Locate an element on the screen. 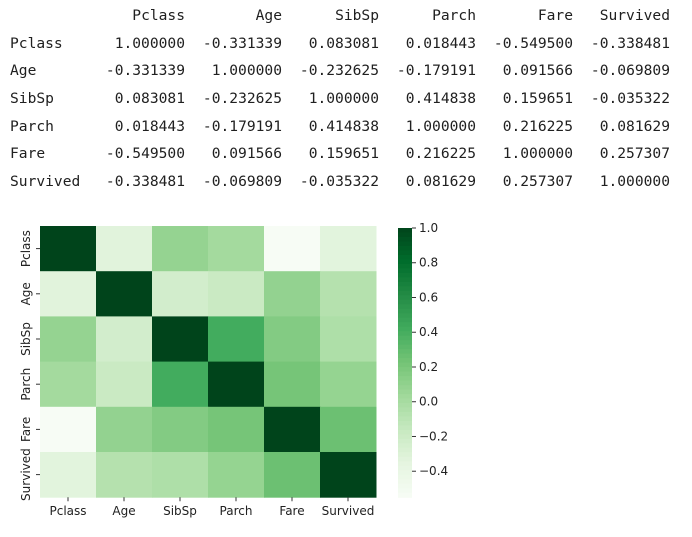 The image size is (692, 537). table-cell: -0.331339 is located at coordinates (242, 43).